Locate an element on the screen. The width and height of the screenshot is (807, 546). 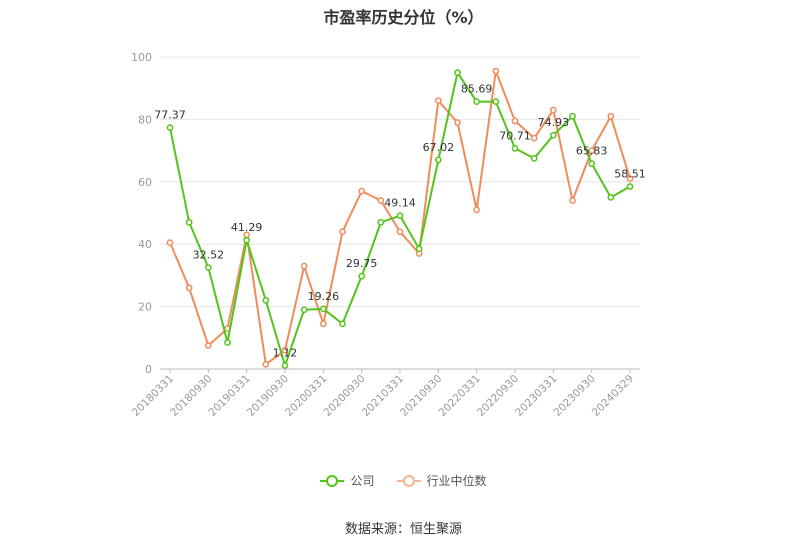
chart-title: 市盈率历史分位（%） is located at coordinates (403, 17).